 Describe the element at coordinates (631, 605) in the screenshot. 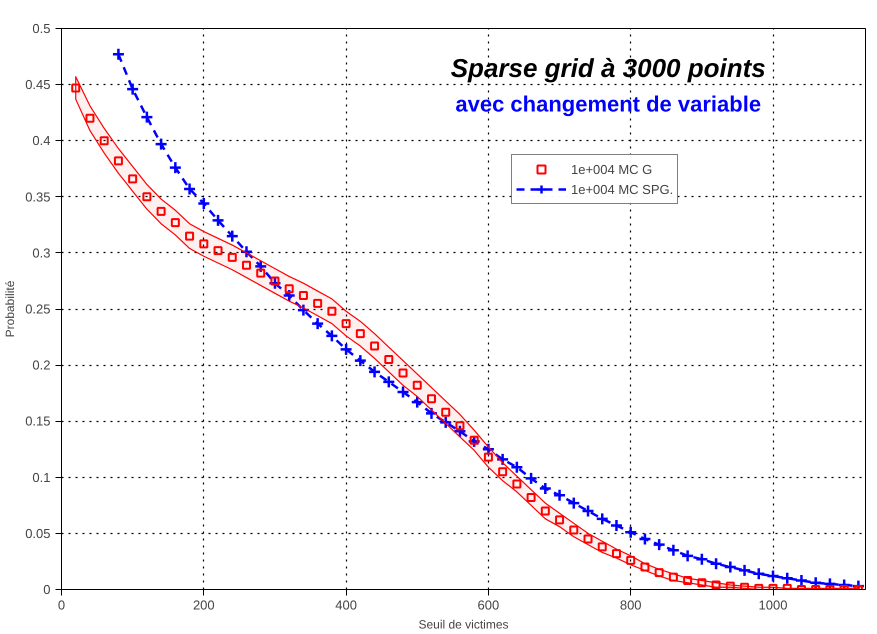

I see `x-tick-label: 800` at that location.